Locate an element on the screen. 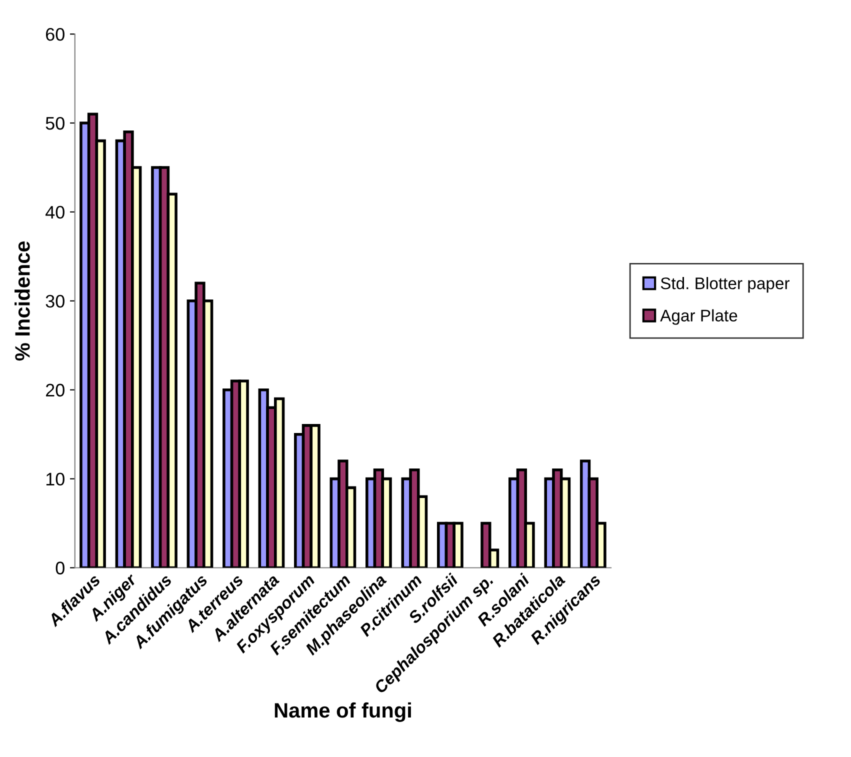 The height and width of the screenshot is (757, 851). y-tick-label: 0 is located at coordinates (60, 568).